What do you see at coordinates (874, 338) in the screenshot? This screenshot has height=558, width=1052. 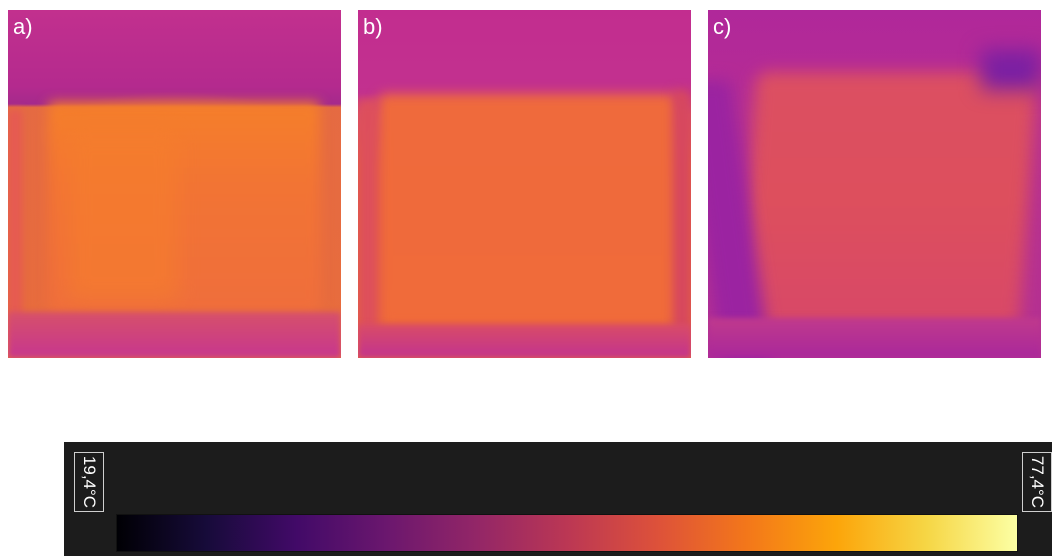 I see `bottom-strip-c` at bounding box center [874, 338].